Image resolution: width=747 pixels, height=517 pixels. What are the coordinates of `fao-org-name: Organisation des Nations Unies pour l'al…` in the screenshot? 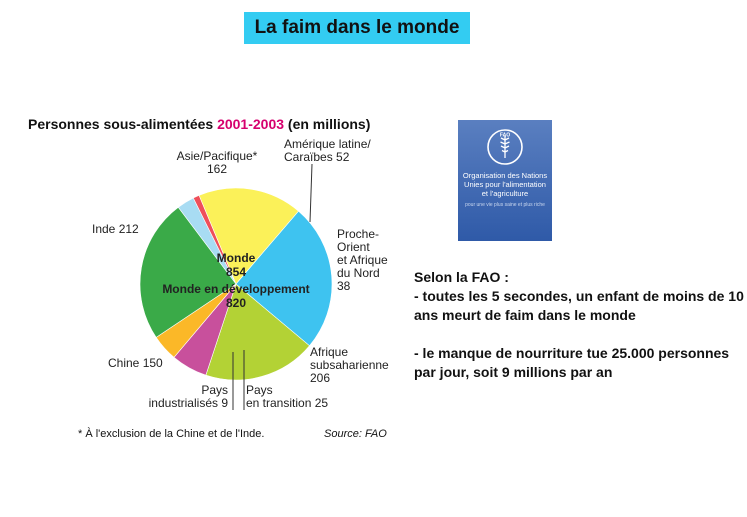 It's located at (505, 184).